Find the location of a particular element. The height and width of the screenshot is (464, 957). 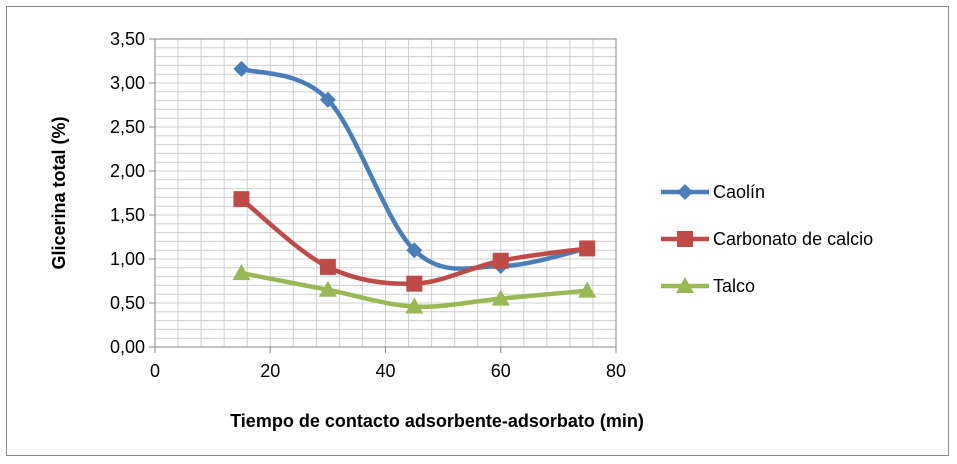

y-tick-label: 3,00 is located at coordinates (127, 83).